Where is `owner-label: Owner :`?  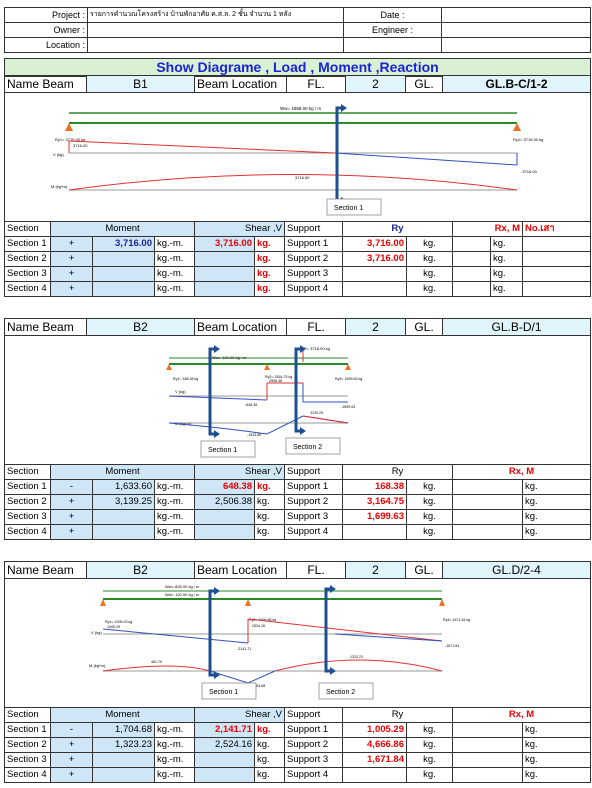 owner-label: Owner : is located at coordinates (46, 30).